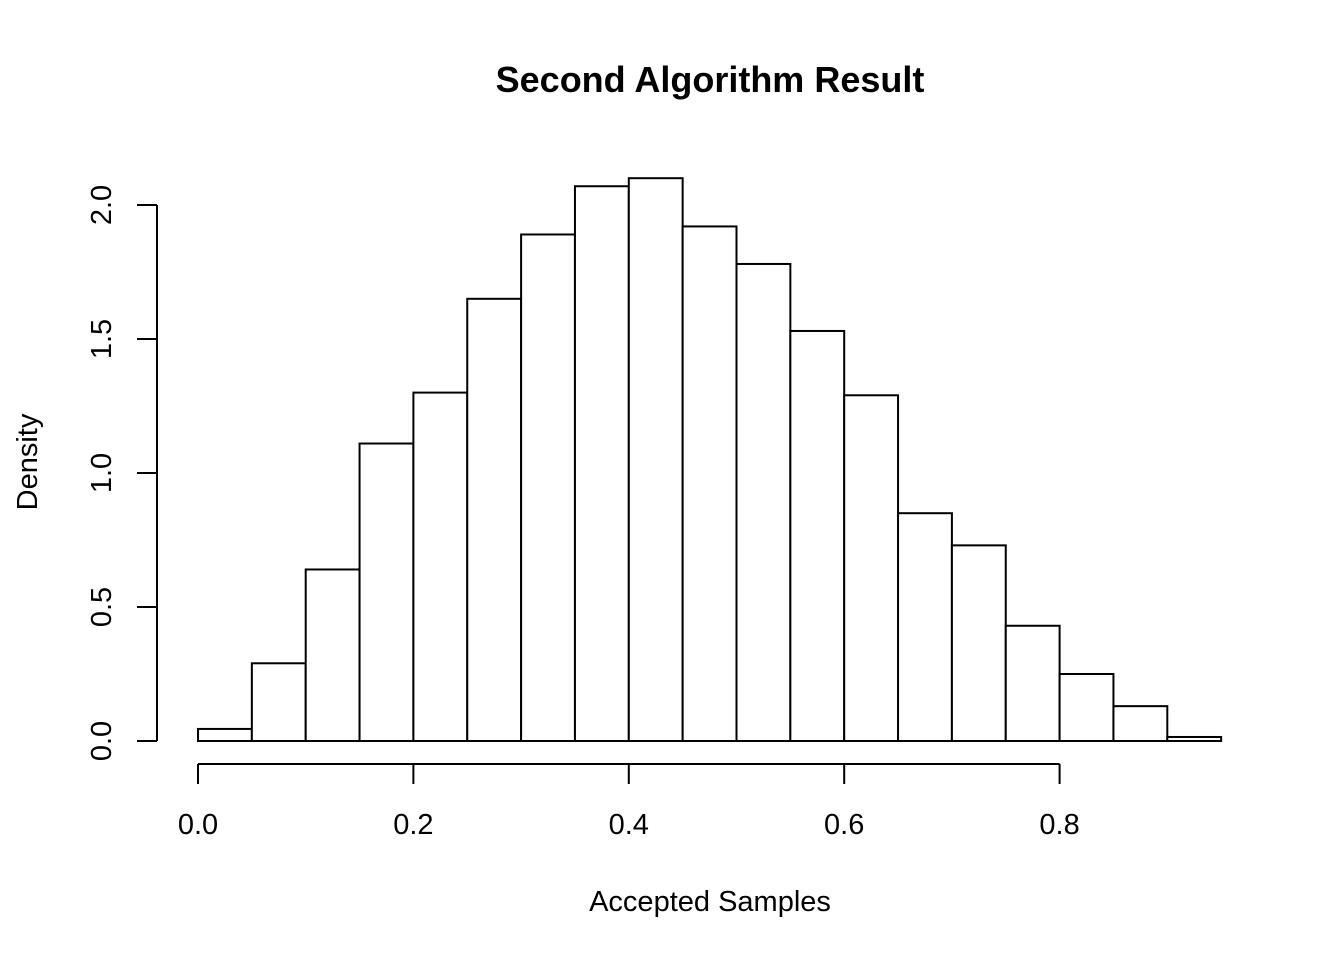 The height and width of the screenshot is (960, 1344). I want to click on y-tick-label: 1.5, so click(102, 339).